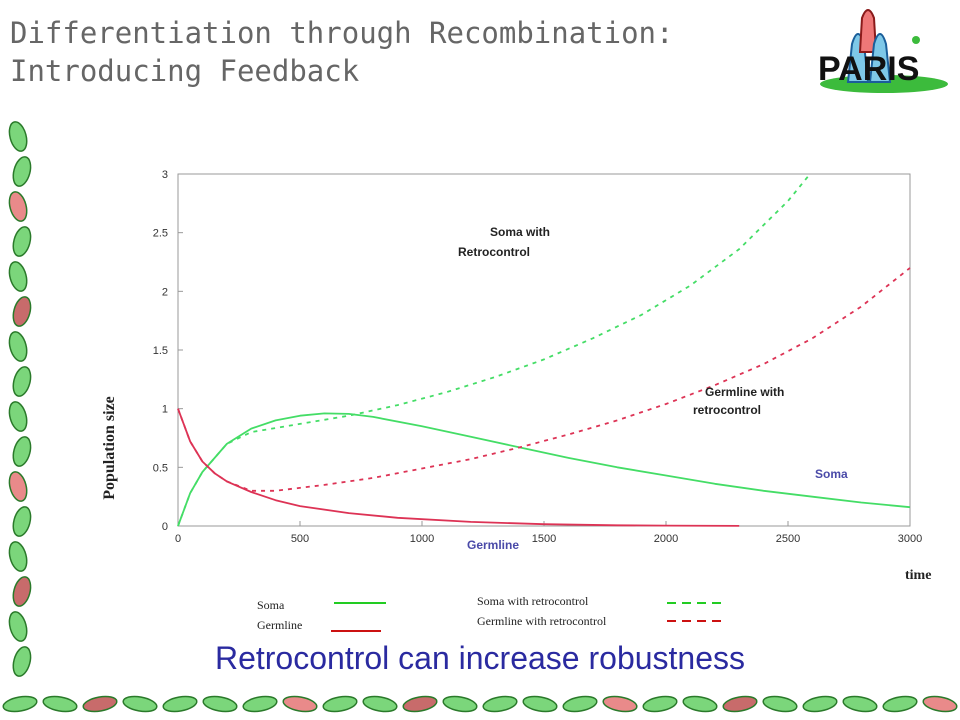  What do you see at coordinates (271, 605) in the screenshot?
I see `legend-label-soma: Soma` at bounding box center [271, 605].